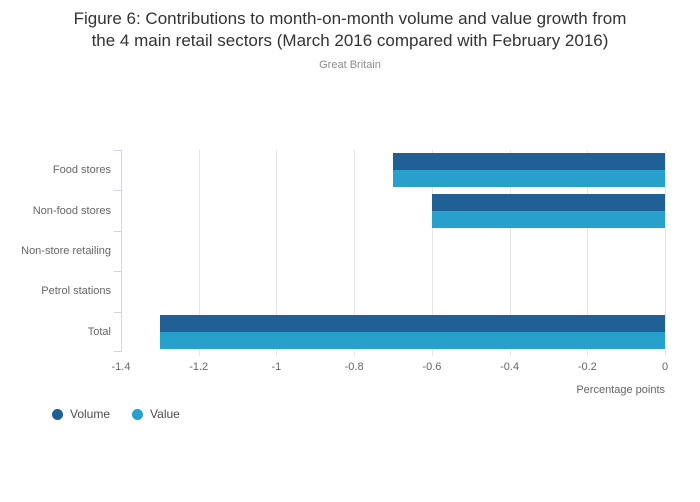  What do you see at coordinates (121, 251) in the screenshot?
I see `y-axis-line` at bounding box center [121, 251].